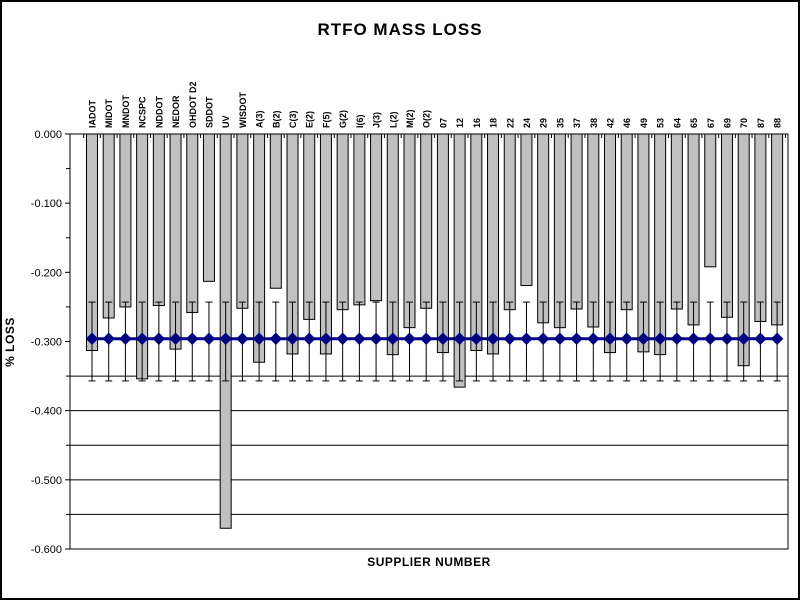 This screenshot has width=800, height=600. Describe the element at coordinates (143, 112) in the screenshot. I see `category-label: NCSPC` at that location.